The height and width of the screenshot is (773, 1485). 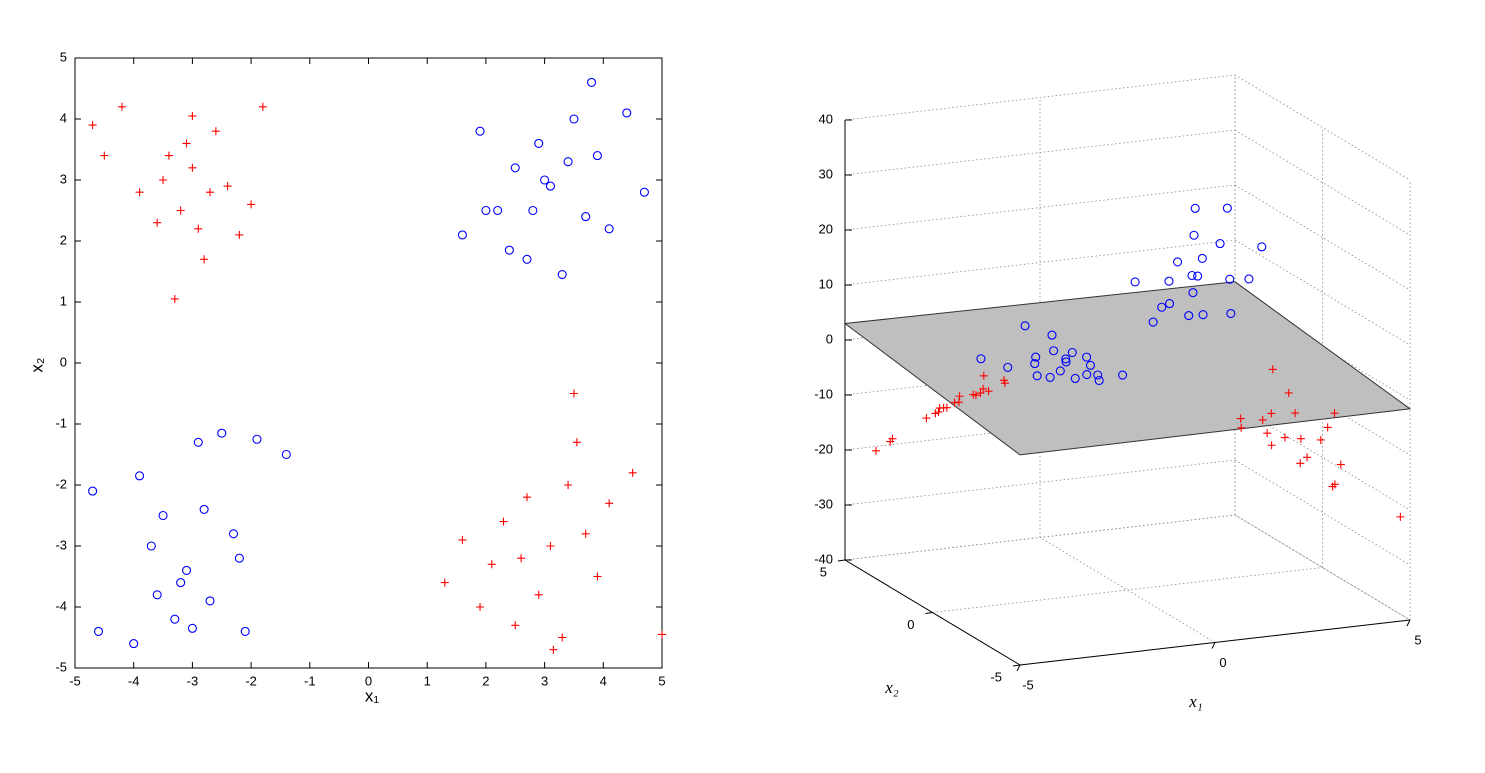 What do you see at coordinates (63, 117) in the screenshot?
I see `y-tick-label: 4` at bounding box center [63, 117].